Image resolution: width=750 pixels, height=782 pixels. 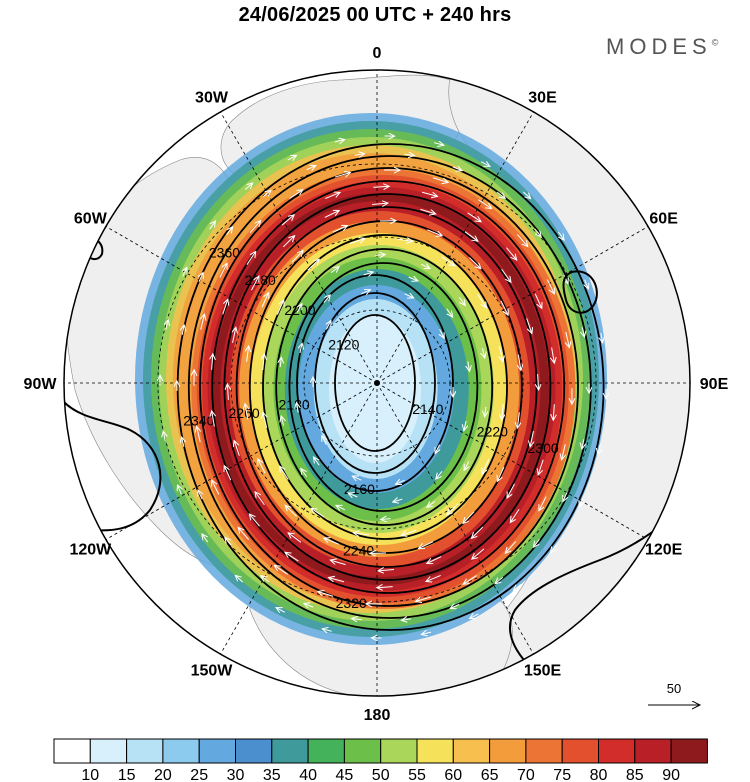 What do you see at coordinates (294, 405) in the screenshot?
I see `contour-label: 2180` at bounding box center [294, 405].